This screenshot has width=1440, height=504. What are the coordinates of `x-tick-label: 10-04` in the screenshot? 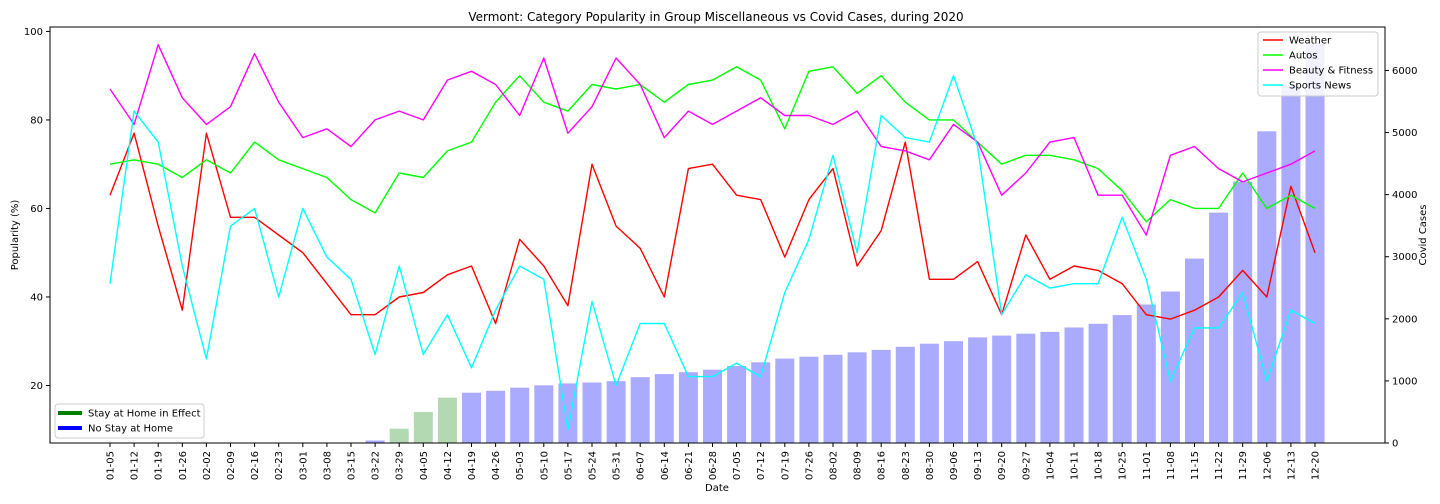 It's located at (1050, 465).